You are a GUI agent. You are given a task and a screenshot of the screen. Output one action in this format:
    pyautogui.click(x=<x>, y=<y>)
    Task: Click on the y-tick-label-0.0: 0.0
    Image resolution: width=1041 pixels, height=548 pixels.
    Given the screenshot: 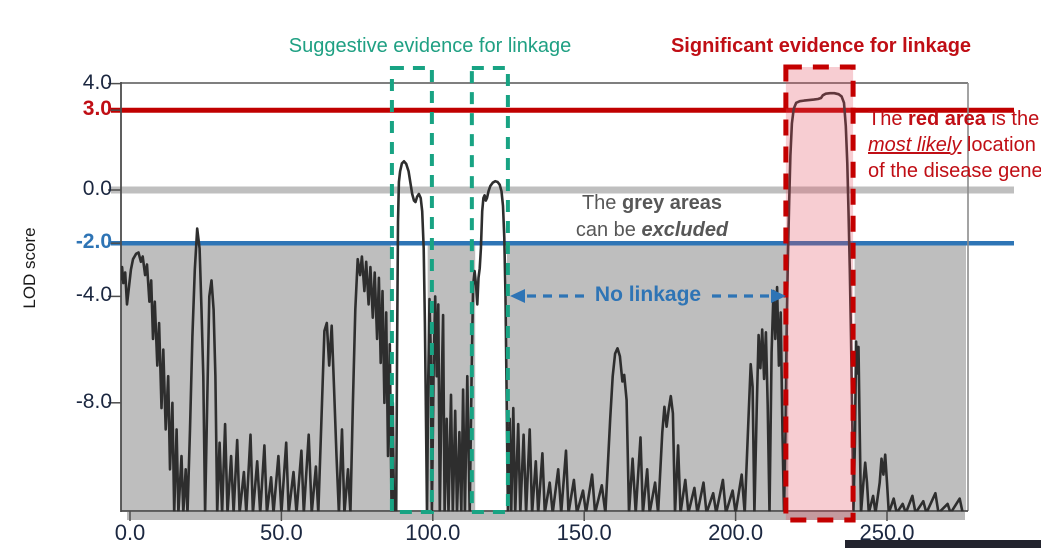 What is the action you would take?
    pyautogui.click(x=97, y=188)
    